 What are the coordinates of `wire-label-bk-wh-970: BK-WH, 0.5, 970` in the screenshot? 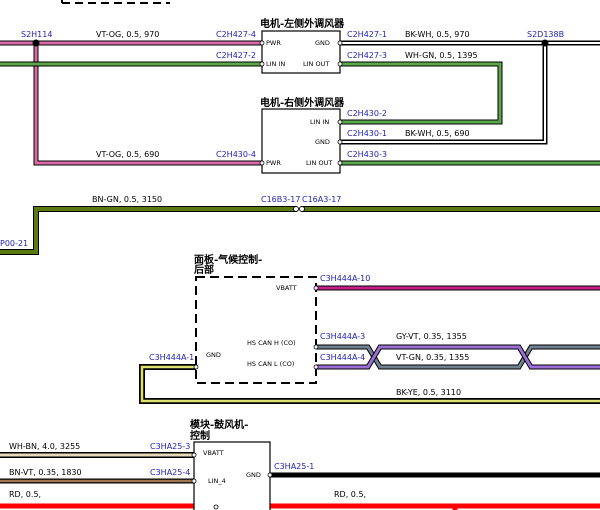 It's located at (437, 34).